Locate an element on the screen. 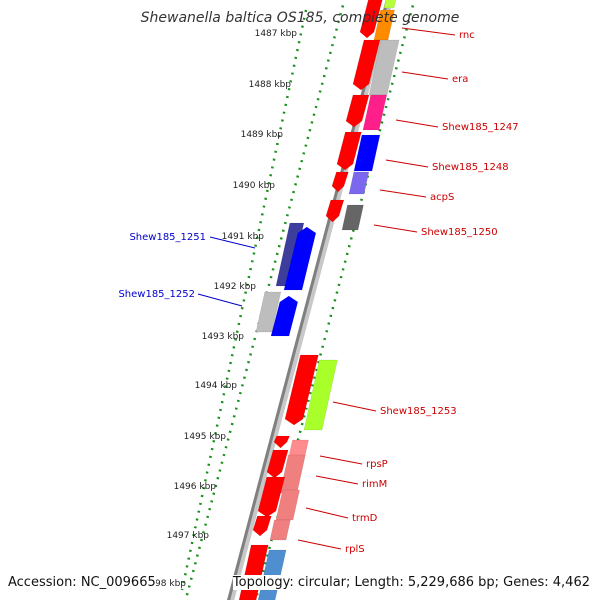 The width and height of the screenshot is (600, 604). kbp-tick-label: 1493 kbp is located at coordinates (223, 337).